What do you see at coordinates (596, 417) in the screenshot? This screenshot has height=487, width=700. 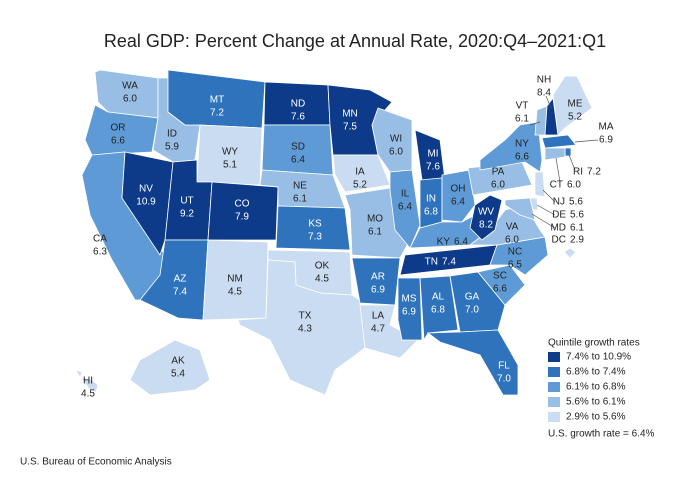 I see `legend-label: 2.9% to 5.6%` at bounding box center [596, 417].